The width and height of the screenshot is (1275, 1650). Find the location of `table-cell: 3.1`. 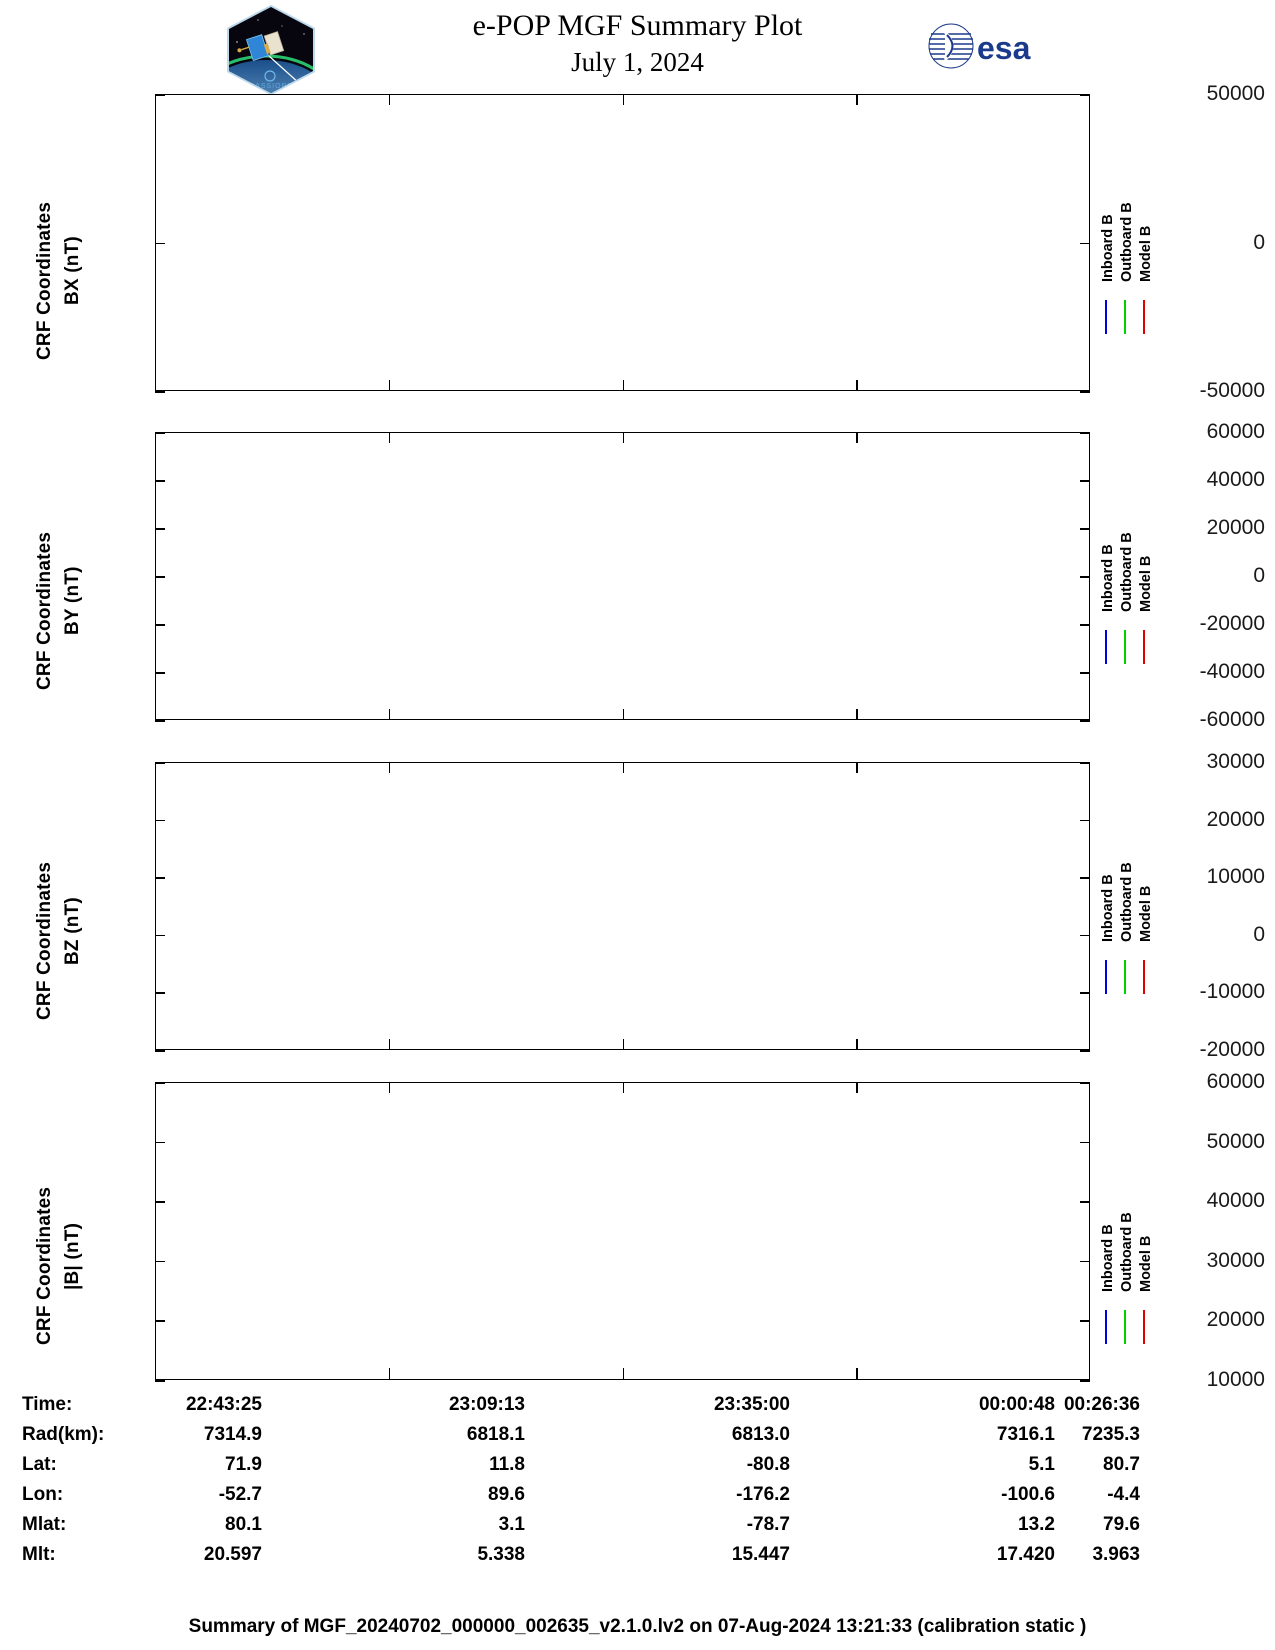

table-cell: 3.1 is located at coordinates (511, 1524).